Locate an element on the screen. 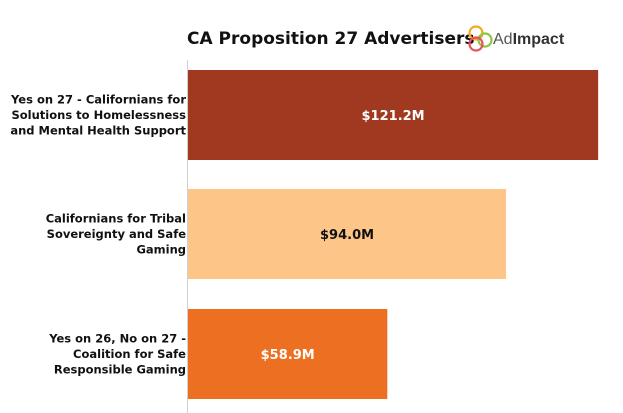  category-label-line: Sovereignty and Safe is located at coordinates (117, 234).